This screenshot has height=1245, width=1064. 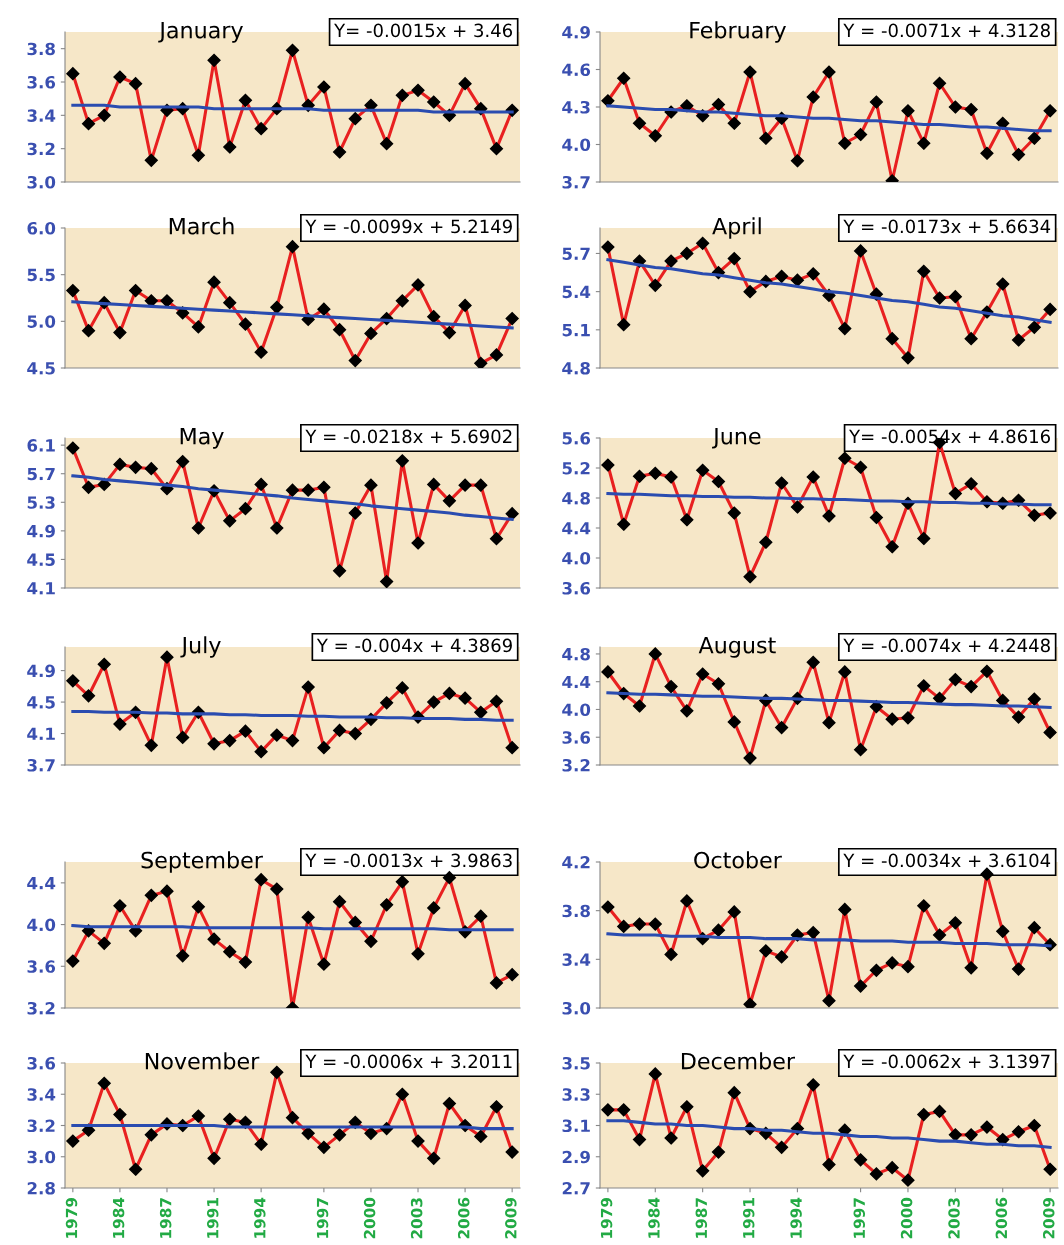 What do you see at coordinates (736, 438) in the screenshot?
I see `chart-title: June` at bounding box center [736, 438].